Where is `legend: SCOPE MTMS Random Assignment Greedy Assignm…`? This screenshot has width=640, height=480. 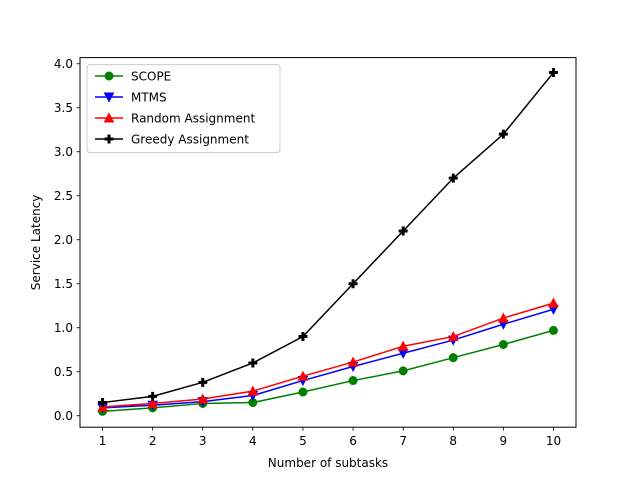 legend: SCOPE MTMS Random Assignment Greedy Assignm… is located at coordinates (183, 109).